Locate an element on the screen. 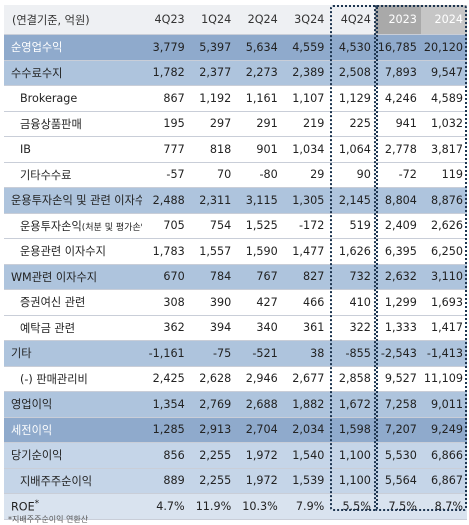 The image size is (469, 525). value-cell: 1,590 is located at coordinates (258, 251).